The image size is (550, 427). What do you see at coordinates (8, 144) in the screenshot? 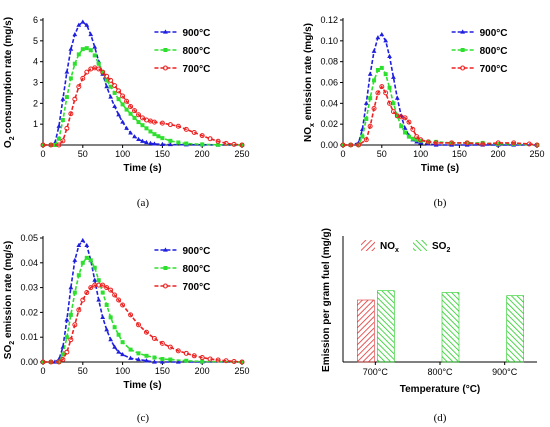
I see `y-axis-label-main: O` at bounding box center [8, 144].